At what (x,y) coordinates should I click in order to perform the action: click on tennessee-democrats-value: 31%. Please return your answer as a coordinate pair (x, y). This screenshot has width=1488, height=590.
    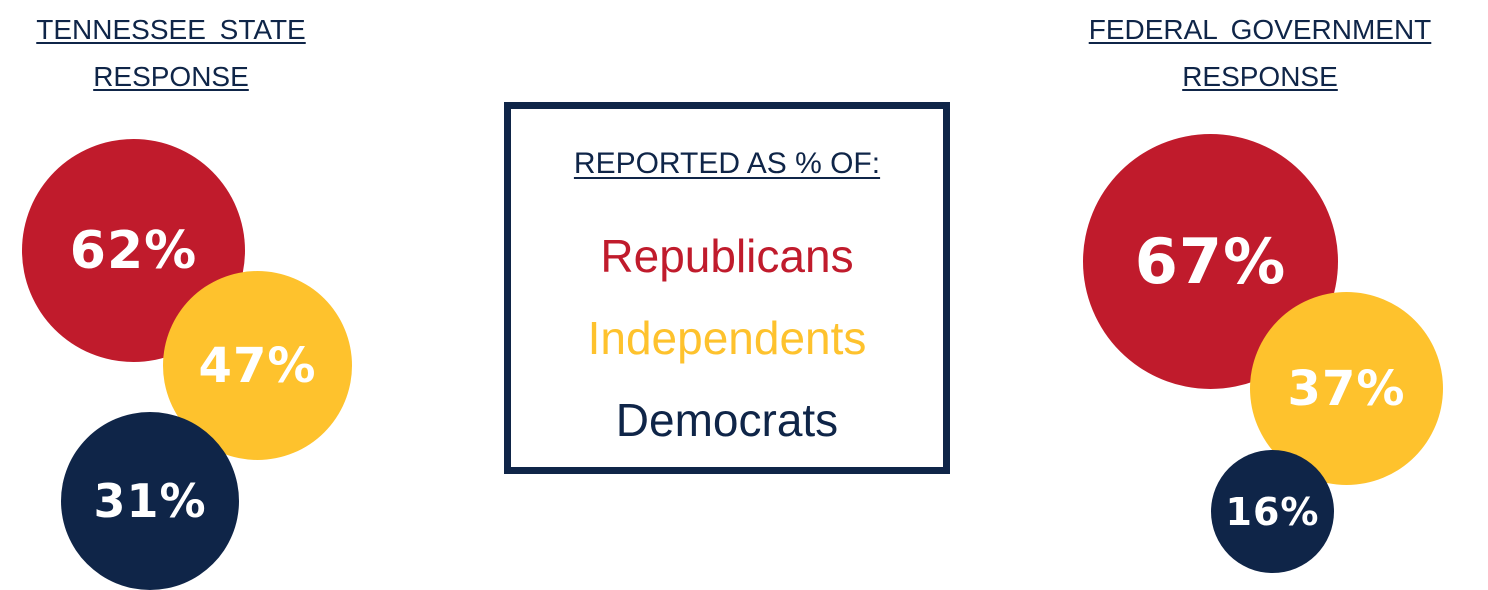
    Looking at the image, I should click on (150, 501).